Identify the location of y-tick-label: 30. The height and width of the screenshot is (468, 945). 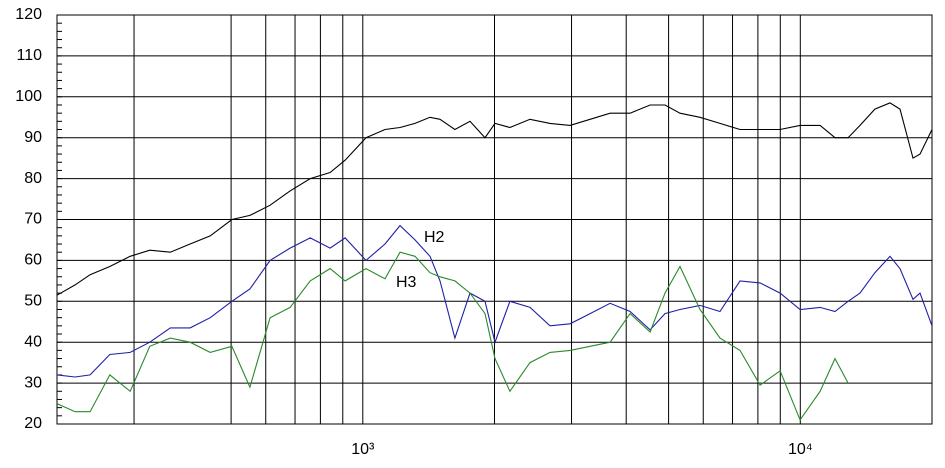
(33, 382).